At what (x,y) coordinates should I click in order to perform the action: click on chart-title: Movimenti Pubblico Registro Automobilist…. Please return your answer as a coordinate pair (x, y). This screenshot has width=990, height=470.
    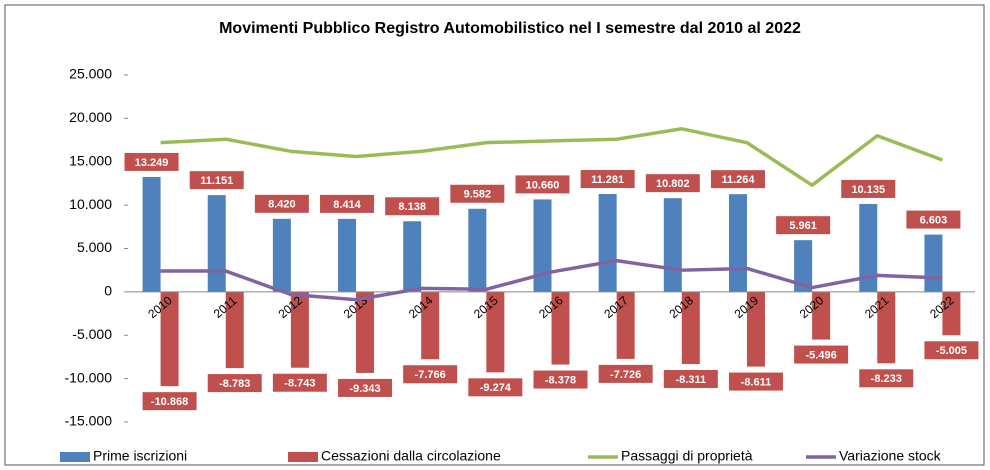
    Looking at the image, I should click on (510, 28).